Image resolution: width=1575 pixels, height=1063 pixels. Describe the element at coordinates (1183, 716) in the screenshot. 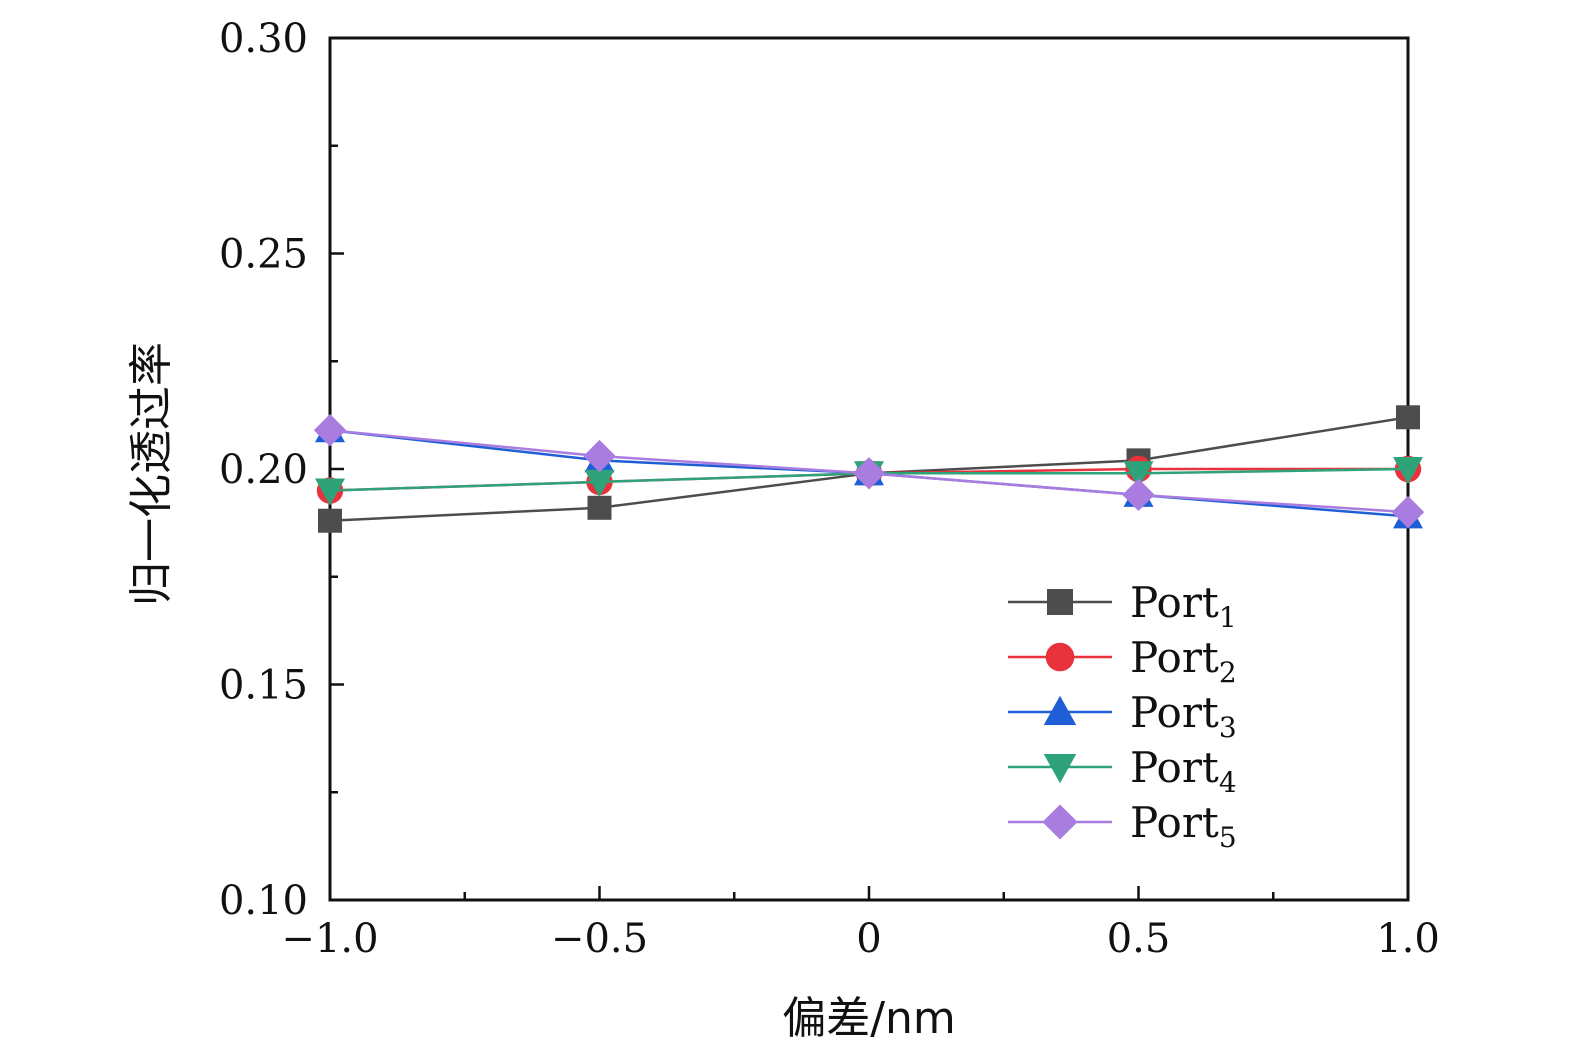

I see `legend-label: Port3` at that location.